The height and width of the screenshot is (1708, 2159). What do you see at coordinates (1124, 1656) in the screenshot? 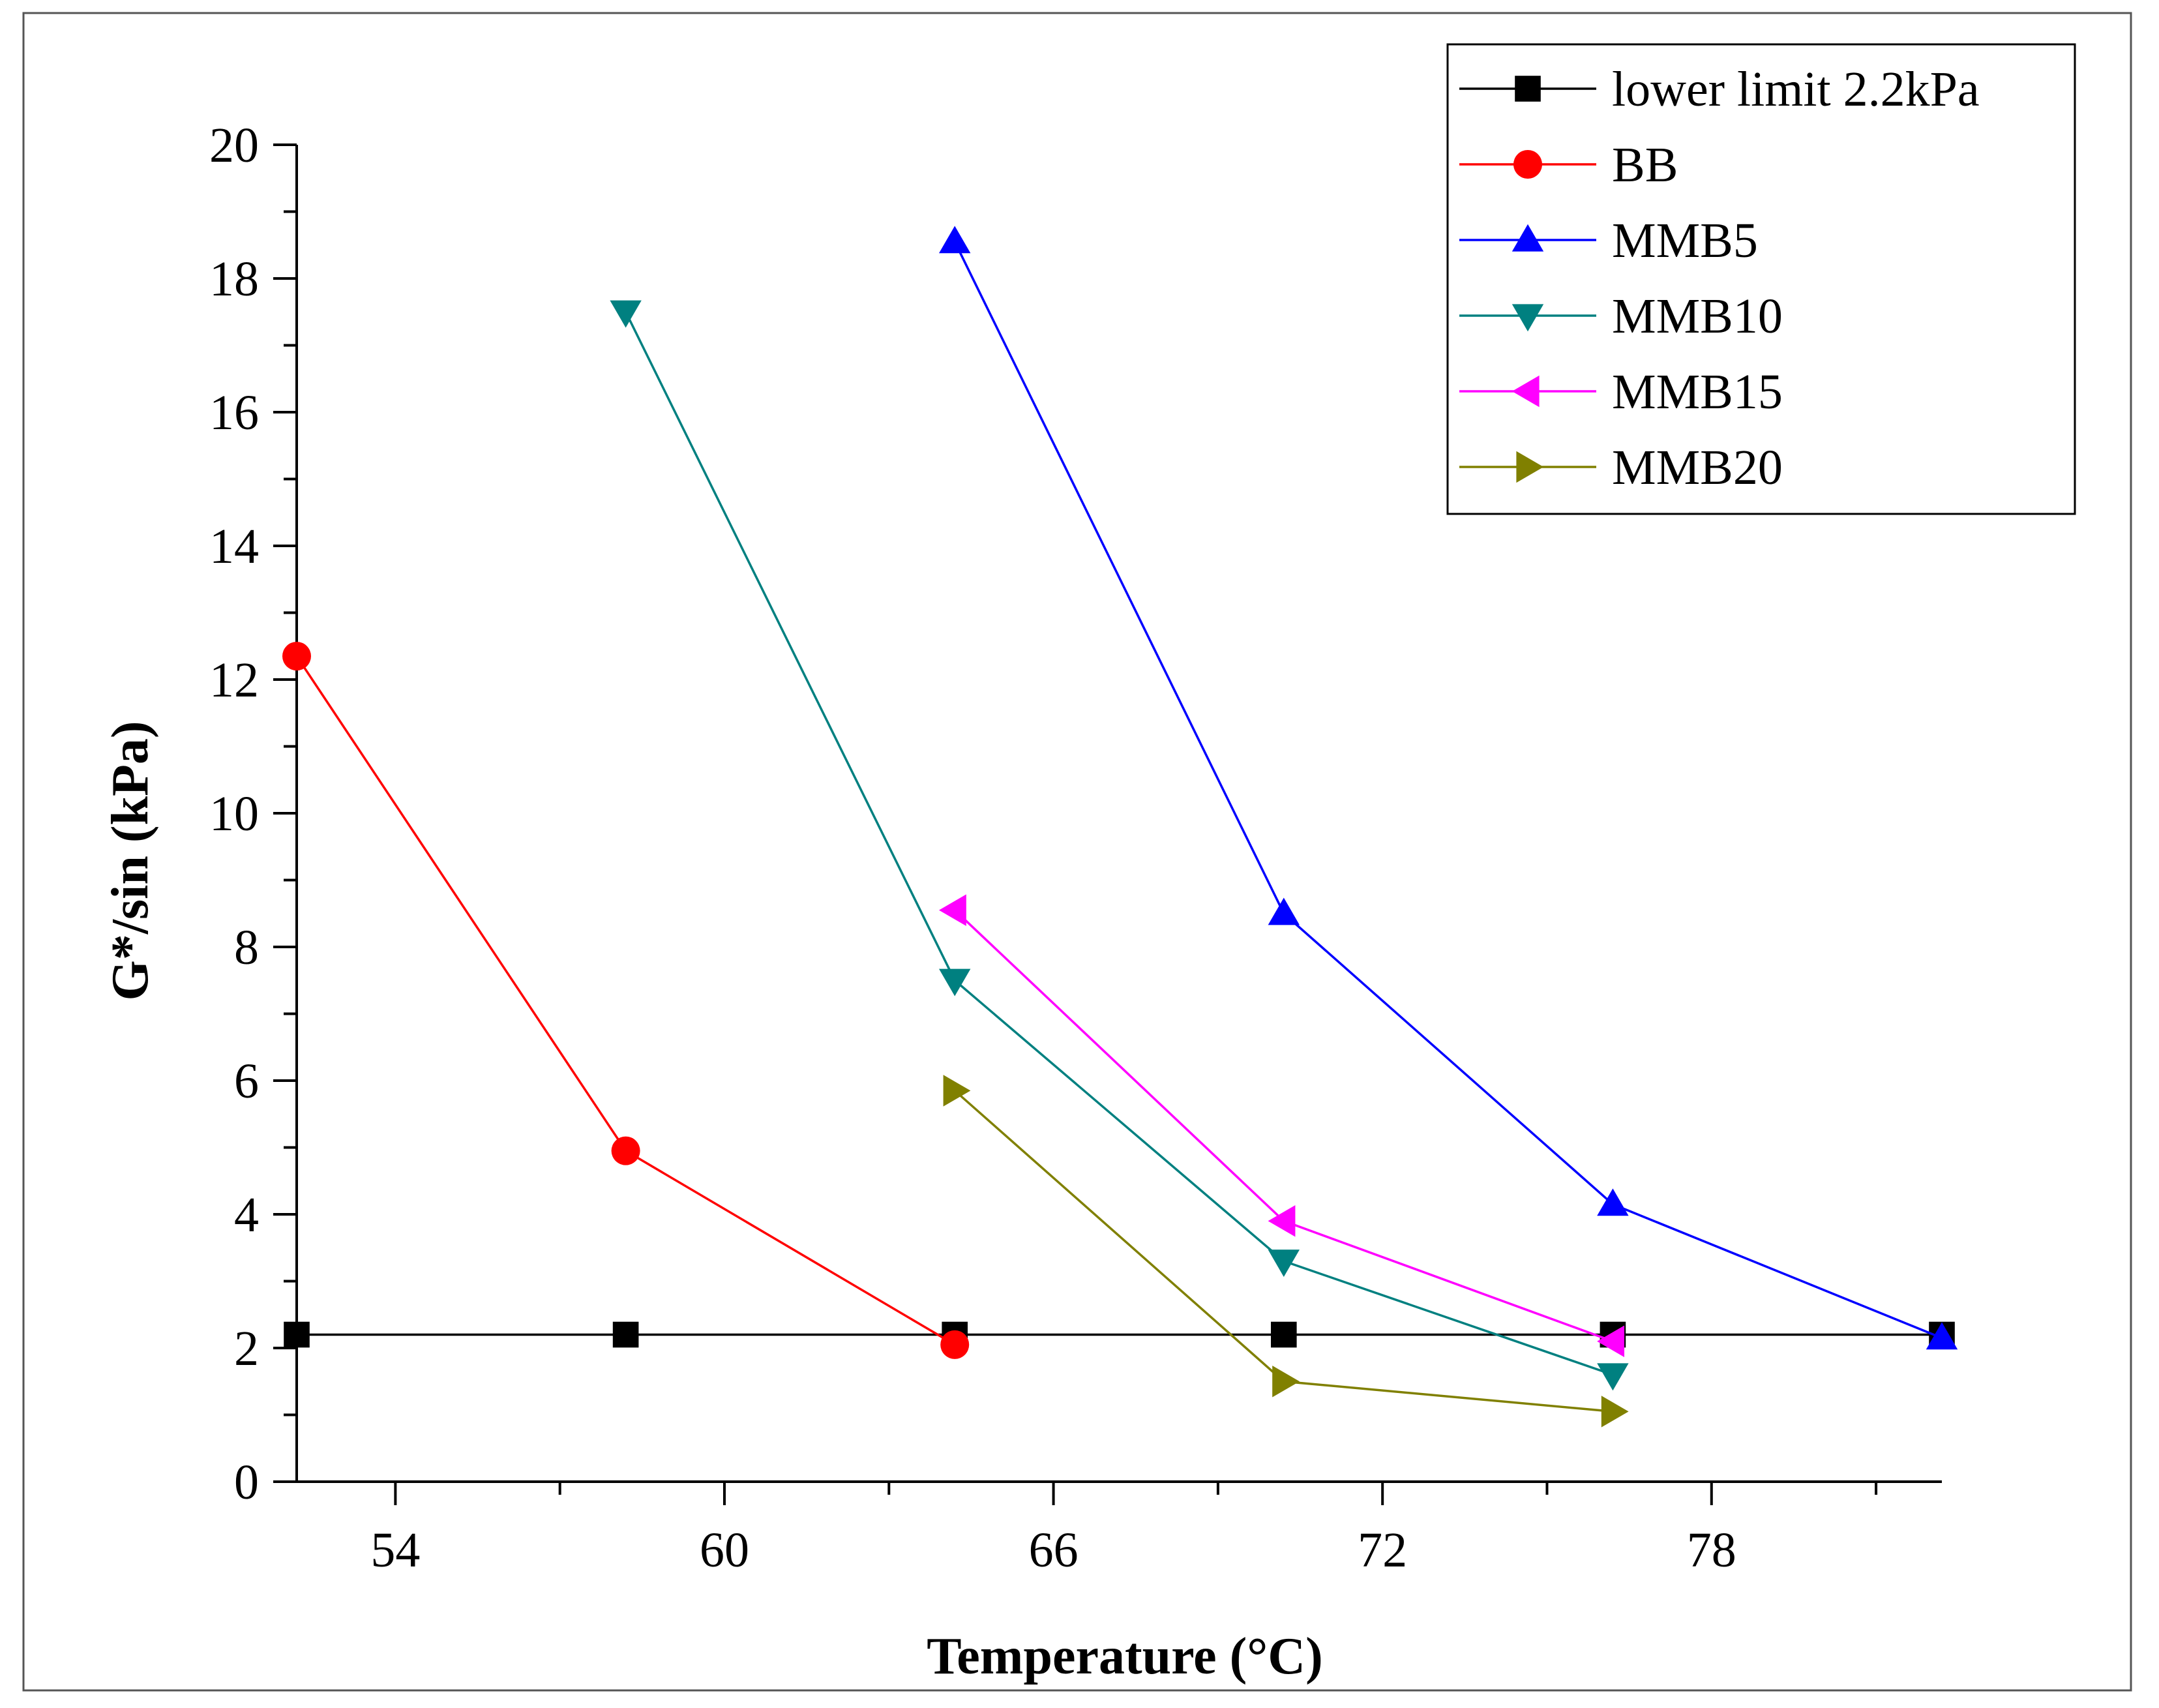
I see `x-axis-title: Temperature (°C)` at bounding box center [1124, 1656].